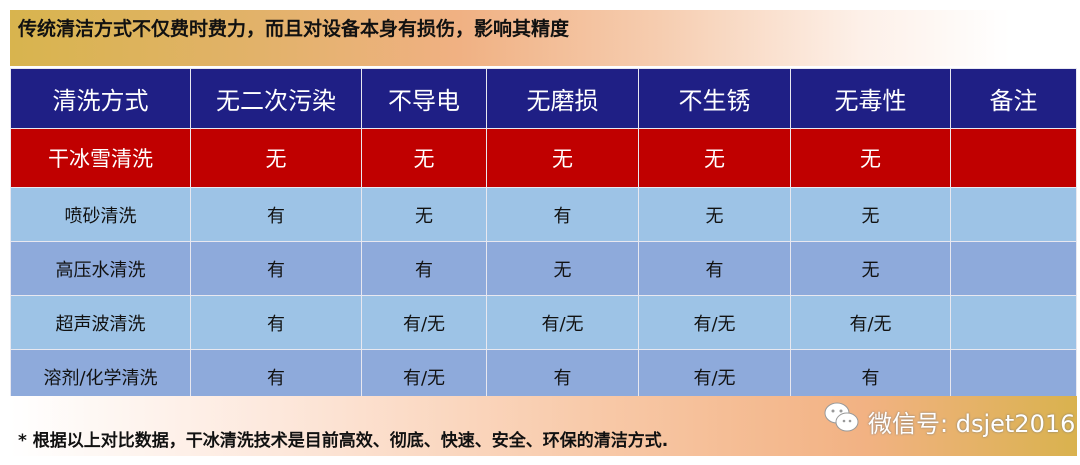 The image size is (1080, 465). I want to click on header-cell: 清洗方式, so click(100, 98).